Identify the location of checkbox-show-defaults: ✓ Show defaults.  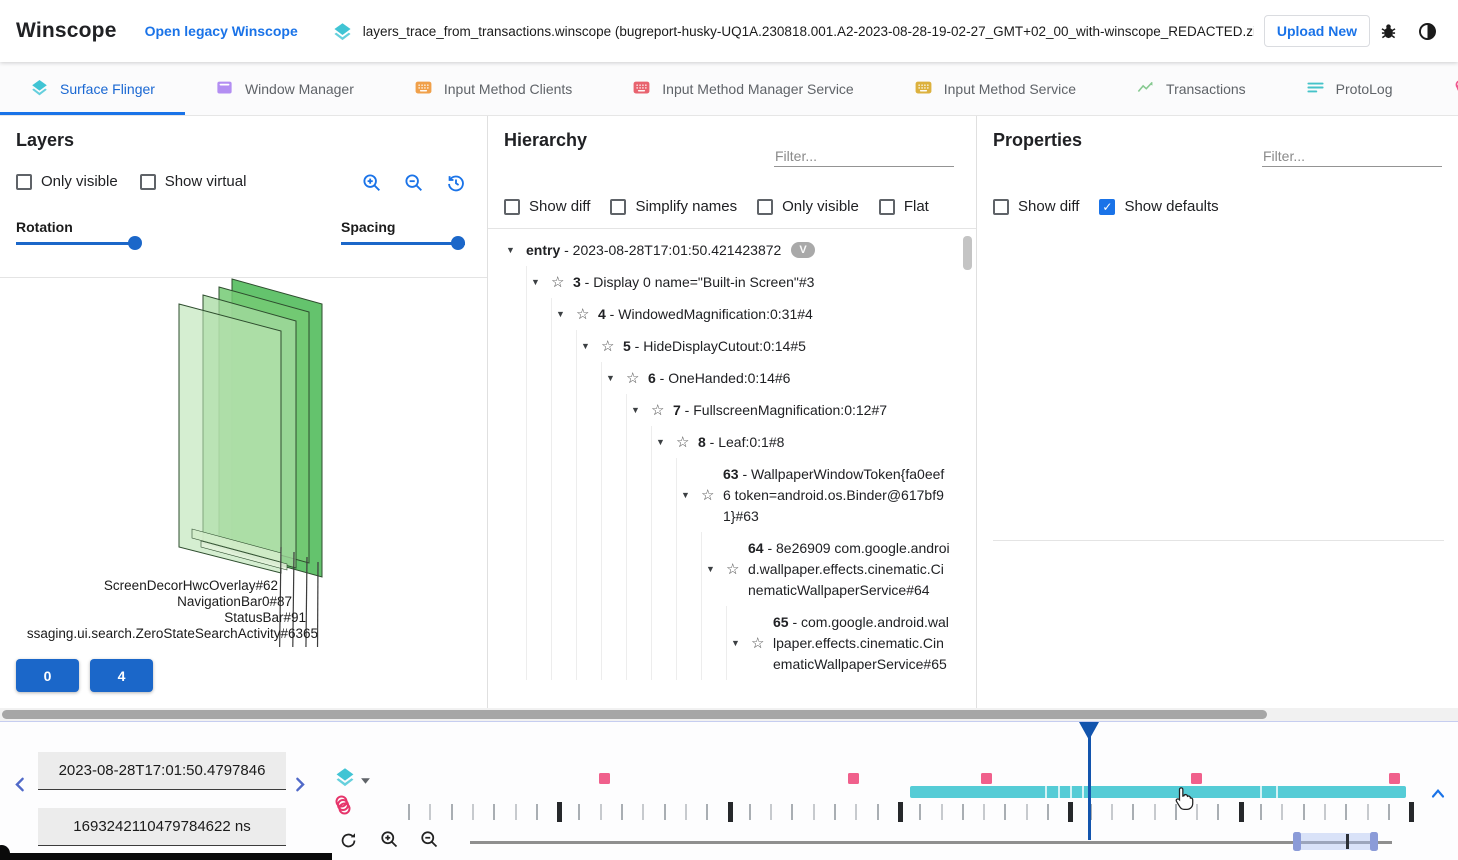
(1159, 206).